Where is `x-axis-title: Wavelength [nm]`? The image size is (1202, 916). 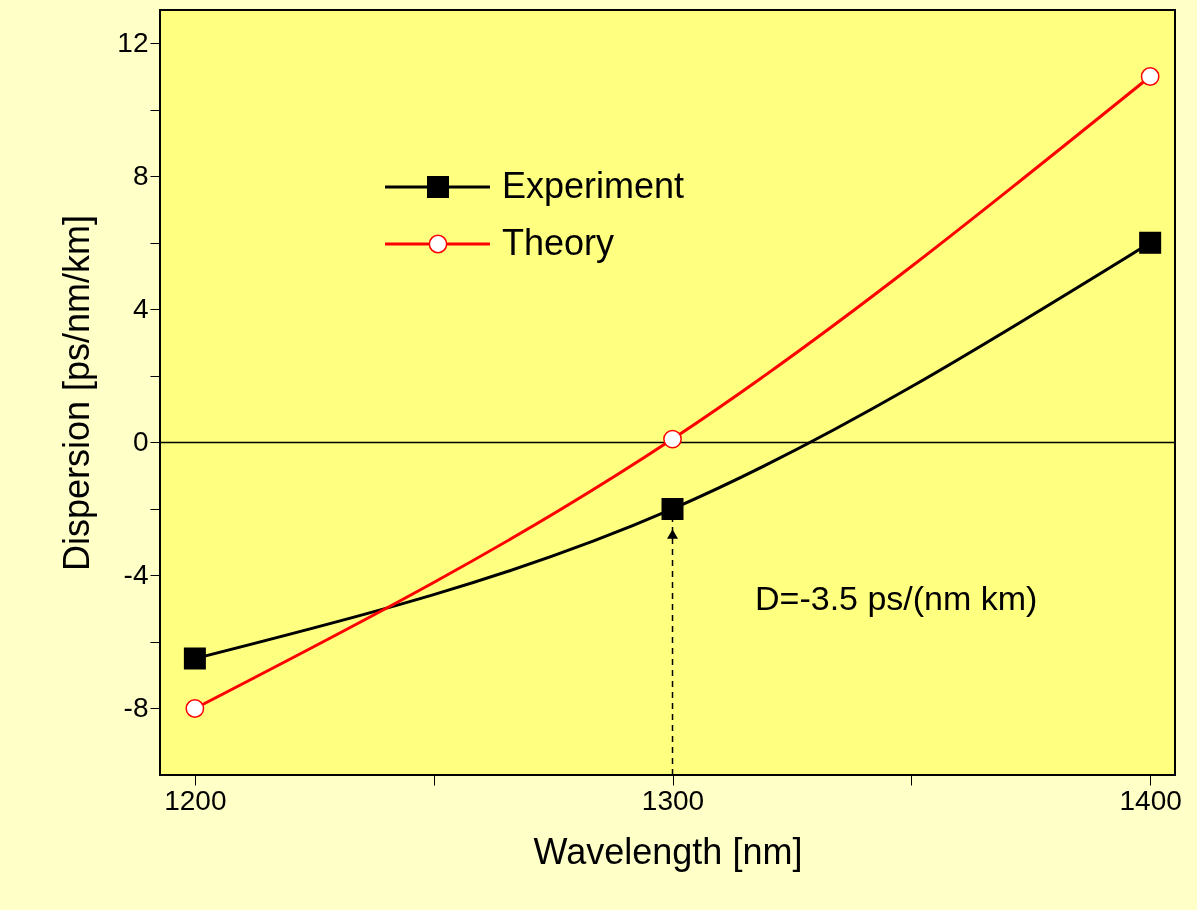 x-axis-title: Wavelength [nm] is located at coordinates (668, 851).